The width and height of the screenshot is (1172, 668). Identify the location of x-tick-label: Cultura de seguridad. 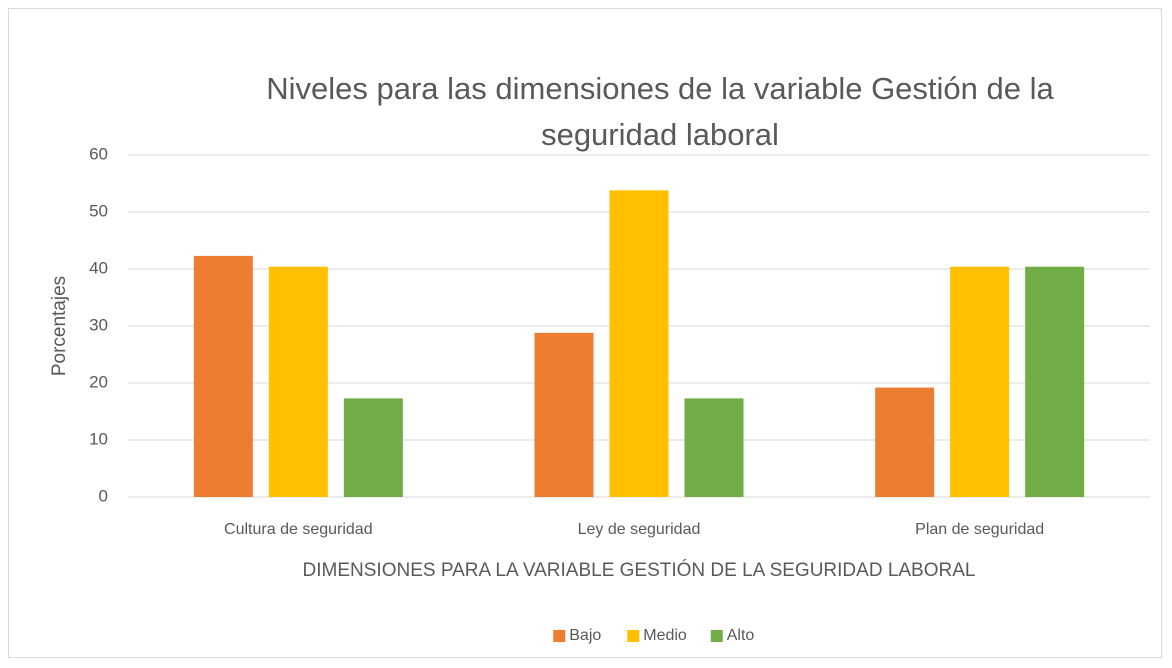
(298, 529).